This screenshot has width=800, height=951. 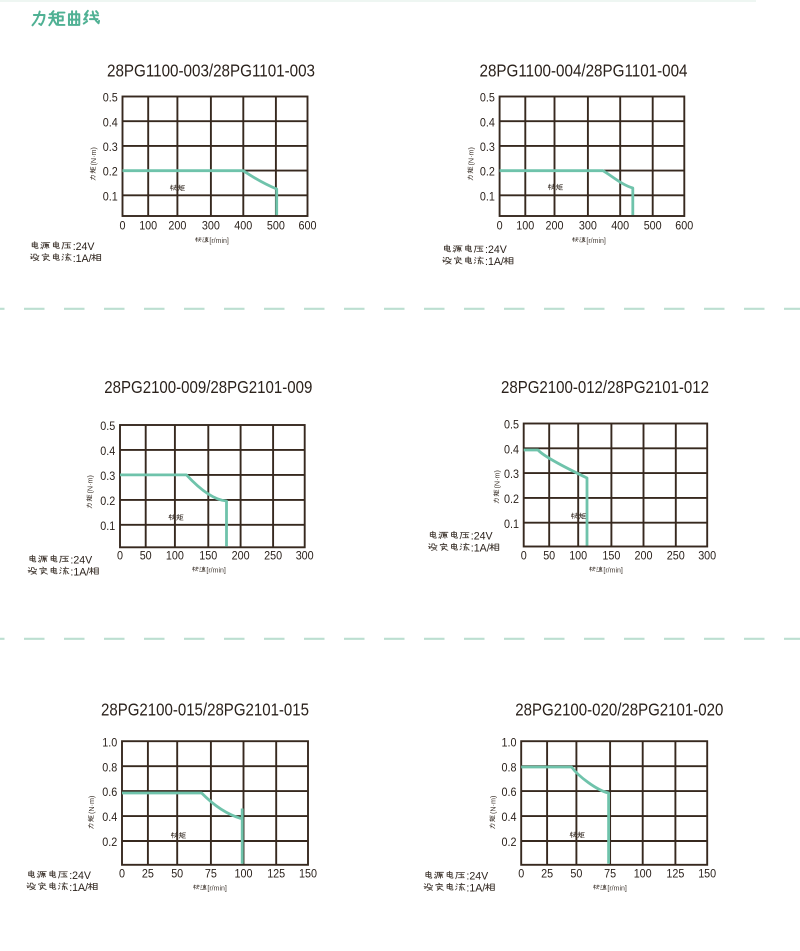 What do you see at coordinates (619, 710) in the screenshot?
I see `svg-text: 28PG2100-020/28PG2101-020` at bounding box center [619, 710].